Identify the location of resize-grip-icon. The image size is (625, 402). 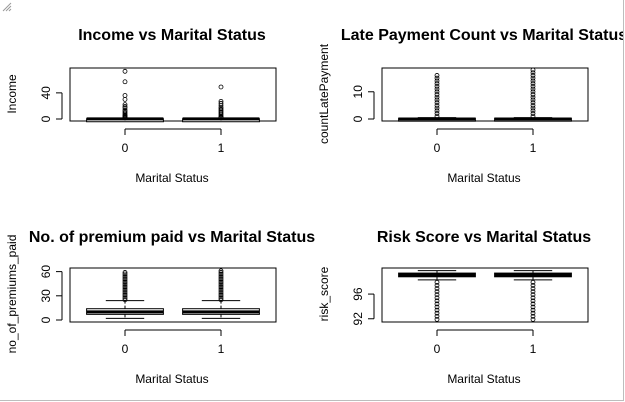
(6, 6).